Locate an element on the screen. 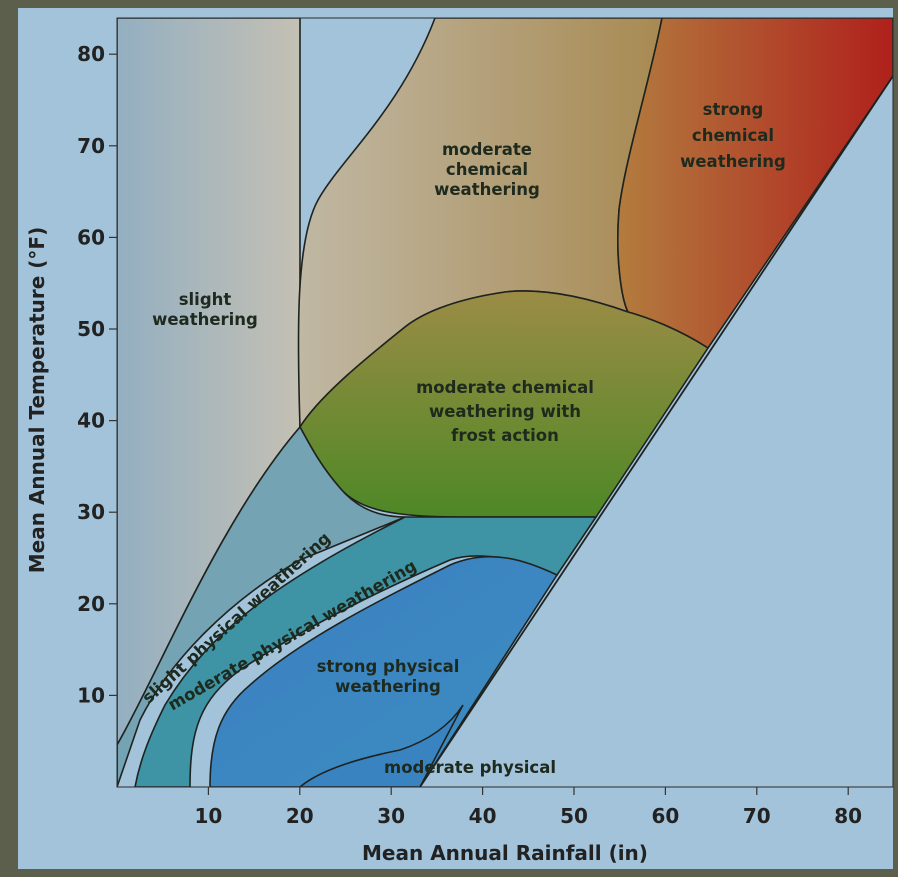 This screenshot has width=898, height=877. x-tick-label: 30 is located at coordinates (391, 816).